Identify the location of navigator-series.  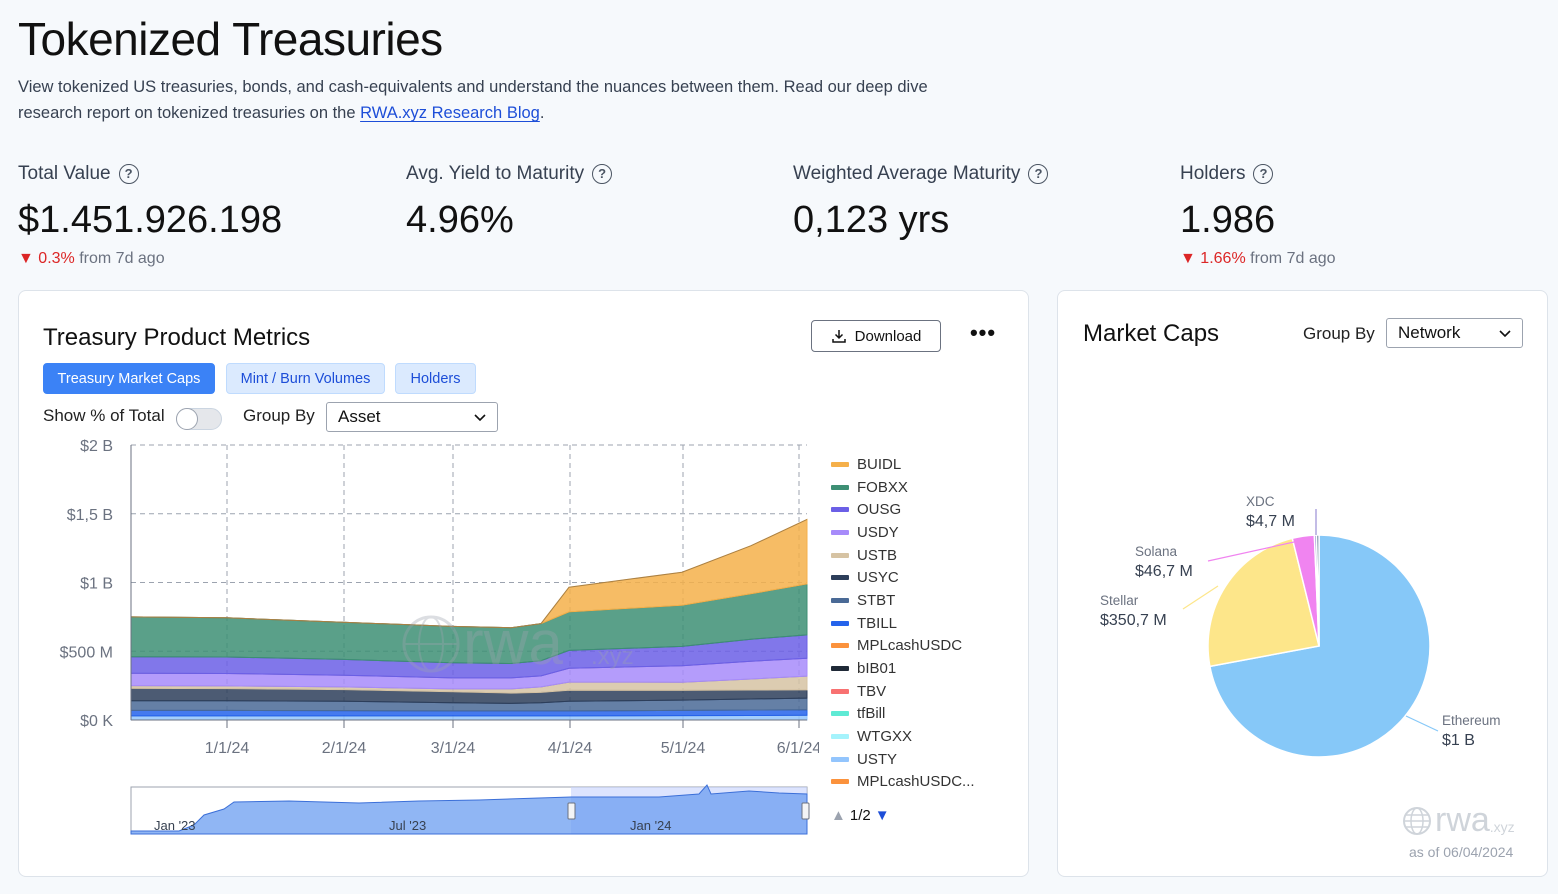
(469, 809).